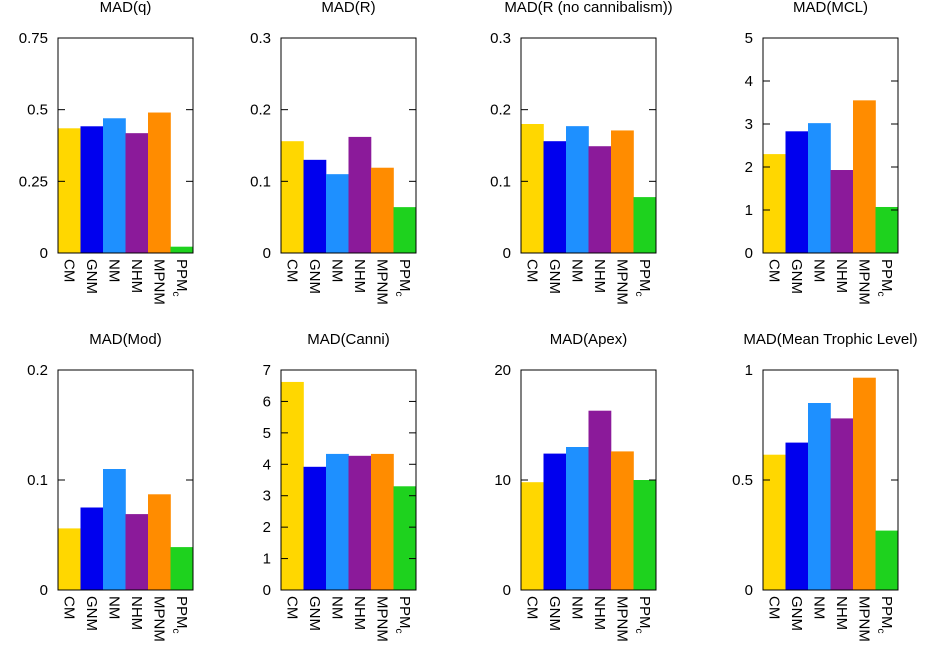  What do you see at coordinates (37, 480) in the screenshot?
I see `y-tick-label: 0.1` at bounding box center [37, 480].